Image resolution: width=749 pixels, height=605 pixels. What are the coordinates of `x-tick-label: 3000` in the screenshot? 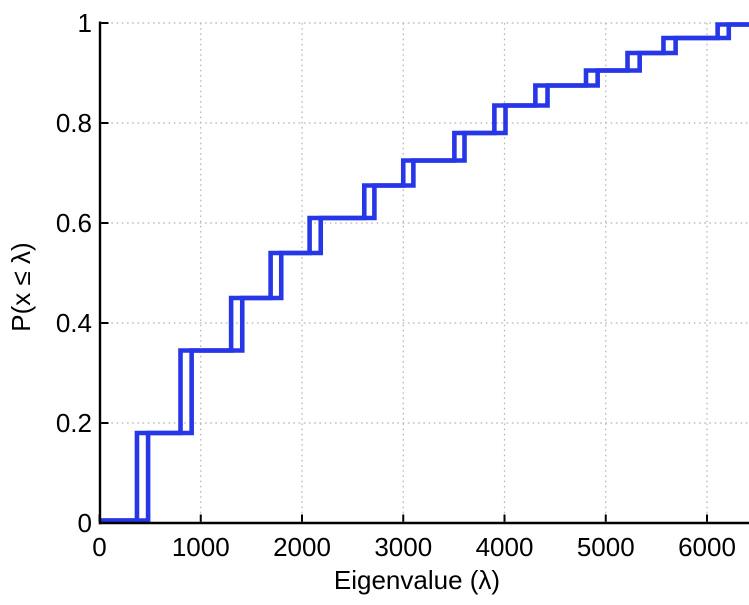 It's located at (403, 547).